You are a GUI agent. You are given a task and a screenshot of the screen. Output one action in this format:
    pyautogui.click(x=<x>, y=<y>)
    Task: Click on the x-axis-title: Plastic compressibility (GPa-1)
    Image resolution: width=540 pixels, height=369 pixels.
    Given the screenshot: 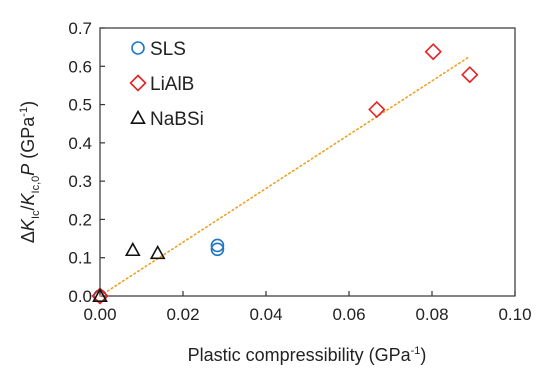 What is the action you would take?
    pyautogui.click(x=307, y=355)
    